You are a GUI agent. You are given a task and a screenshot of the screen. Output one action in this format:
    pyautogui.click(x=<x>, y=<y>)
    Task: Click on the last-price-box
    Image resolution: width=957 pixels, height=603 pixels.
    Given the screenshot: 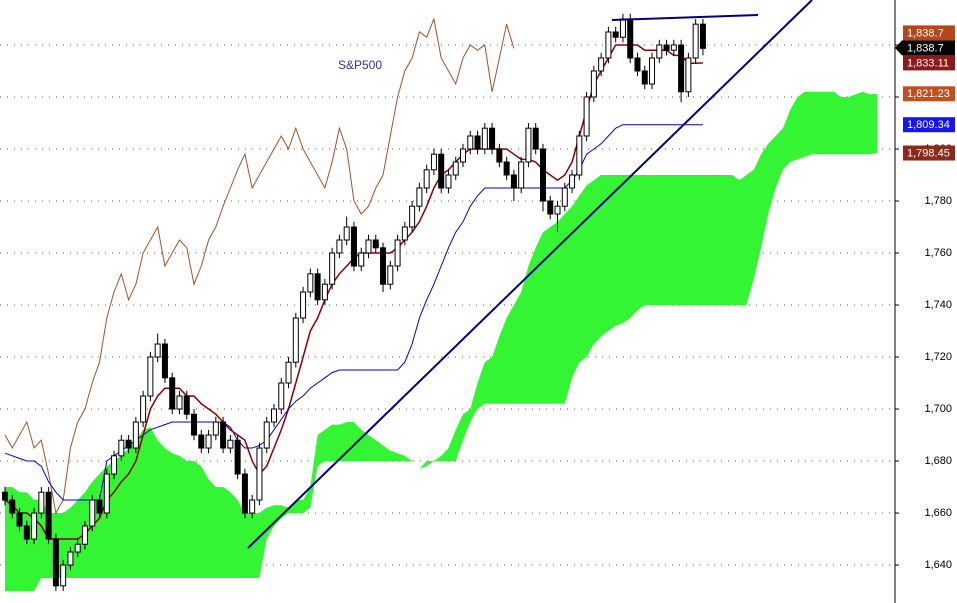 What is the action you would take?
    pyautogui.click(x=925, y=48)
    